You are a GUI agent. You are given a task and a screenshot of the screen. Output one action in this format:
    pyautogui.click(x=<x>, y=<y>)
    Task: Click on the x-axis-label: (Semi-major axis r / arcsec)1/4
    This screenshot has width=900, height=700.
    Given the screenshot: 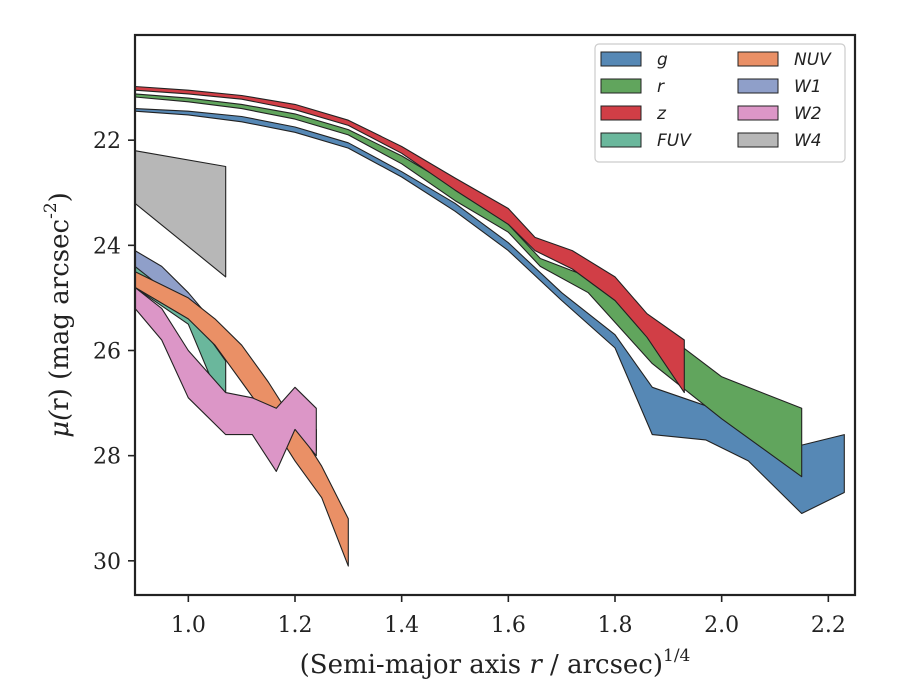 What is the action you would take?
    pyautogui.click(x=495, y=663)
    